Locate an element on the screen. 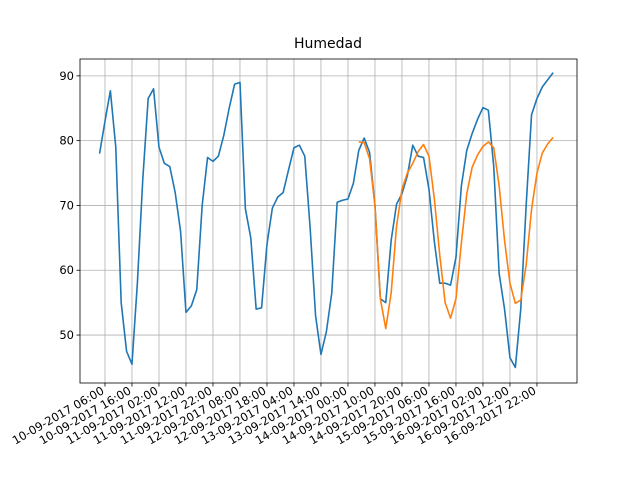  y-tick-label: 90 is located at coordinates (66, 76).